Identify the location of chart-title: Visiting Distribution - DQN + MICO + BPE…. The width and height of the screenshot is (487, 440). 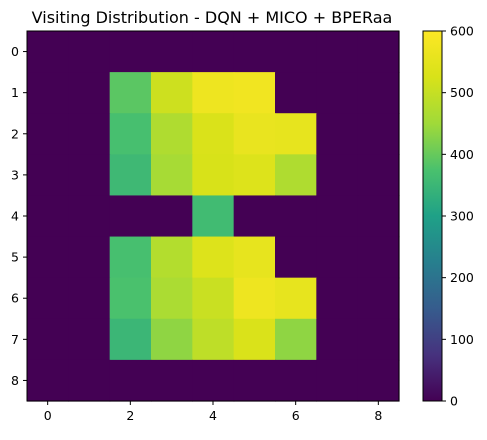
(212, 17).